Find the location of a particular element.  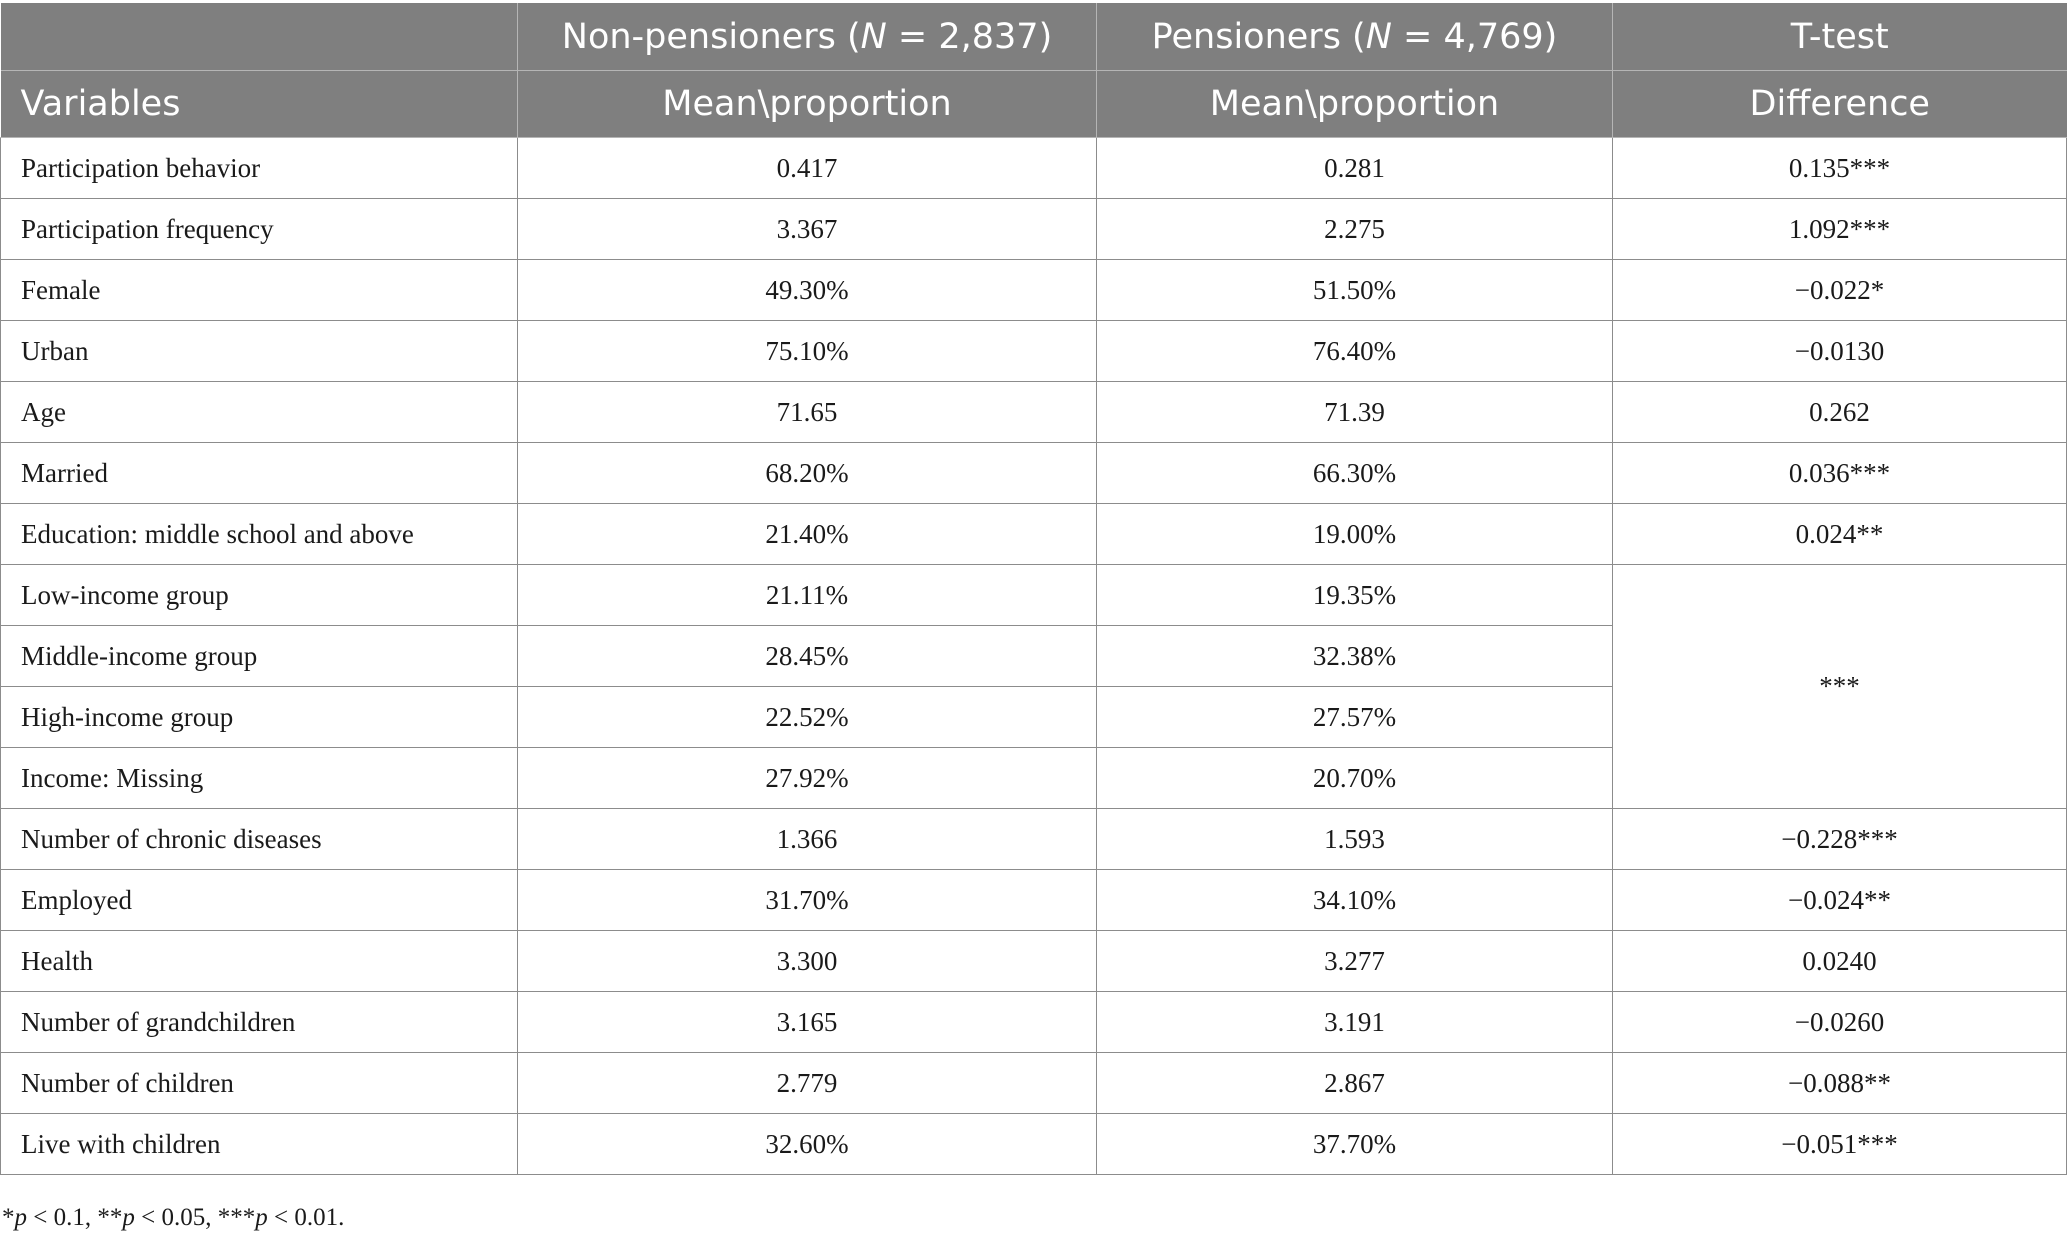

non-pensioners-value-cell: 71.65 is located at coordinates (807, 412).